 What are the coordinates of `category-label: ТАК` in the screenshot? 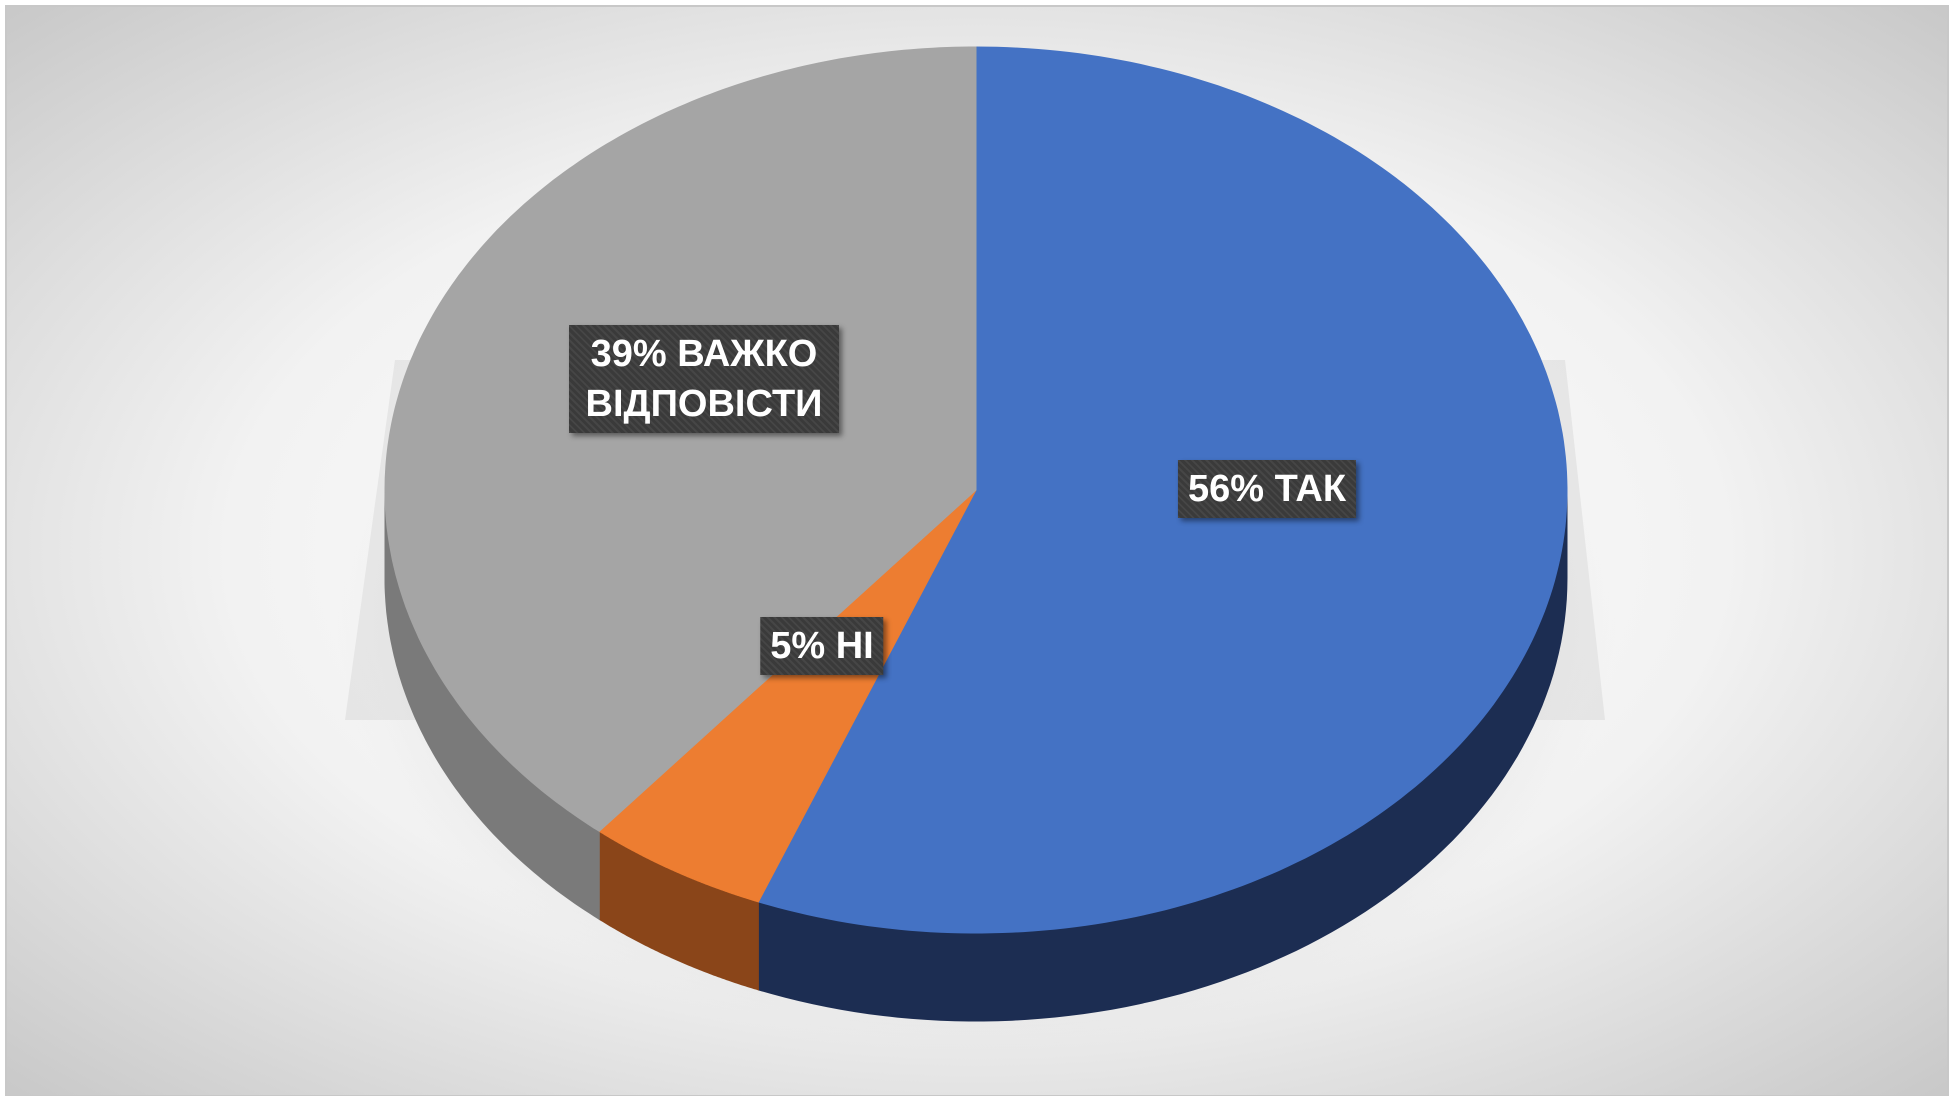 It's located at (1310, 489).